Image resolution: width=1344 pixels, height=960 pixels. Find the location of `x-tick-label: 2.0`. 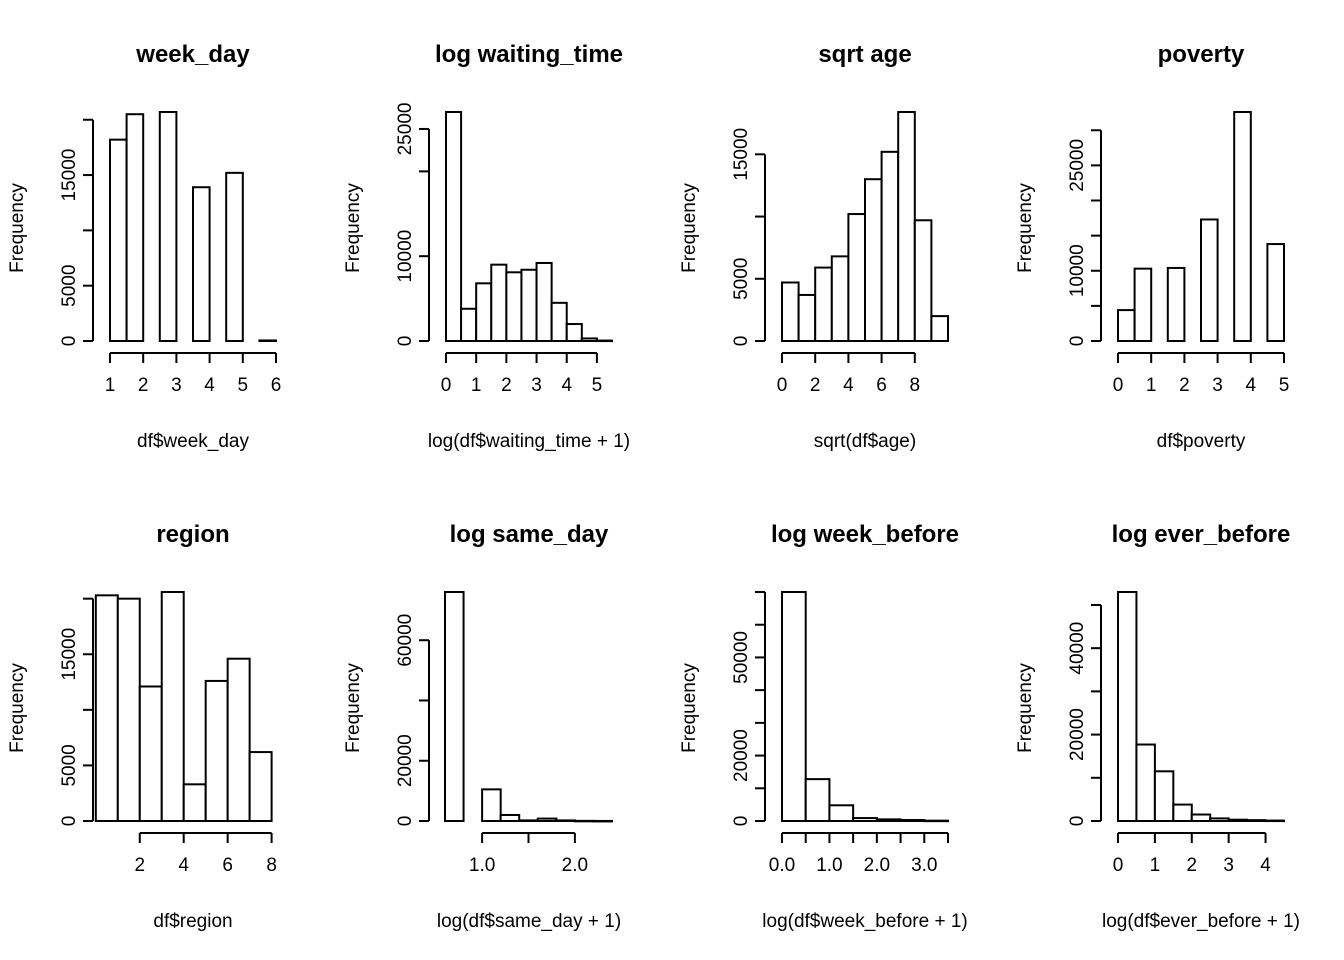

x-tick-label: 2.0 is located at coordinates (575, 865).